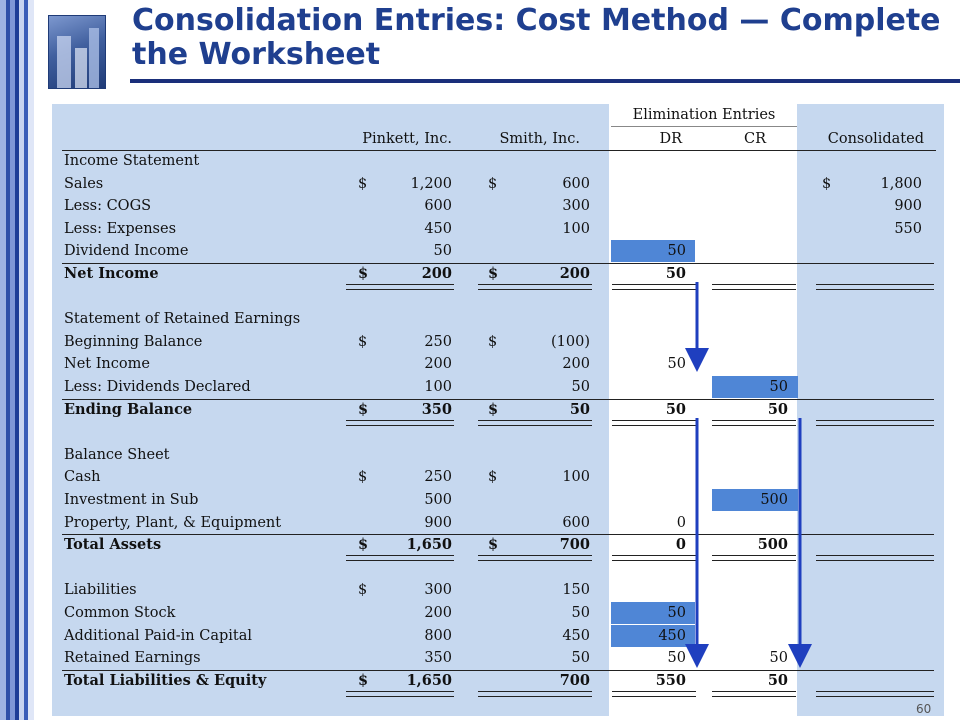 The width and height of the screenshot is (960, 720). What do you see at coordinates (438, 523) in the screenshot?
I see `pinkett-value: 900` at bounding box center [438, 523].